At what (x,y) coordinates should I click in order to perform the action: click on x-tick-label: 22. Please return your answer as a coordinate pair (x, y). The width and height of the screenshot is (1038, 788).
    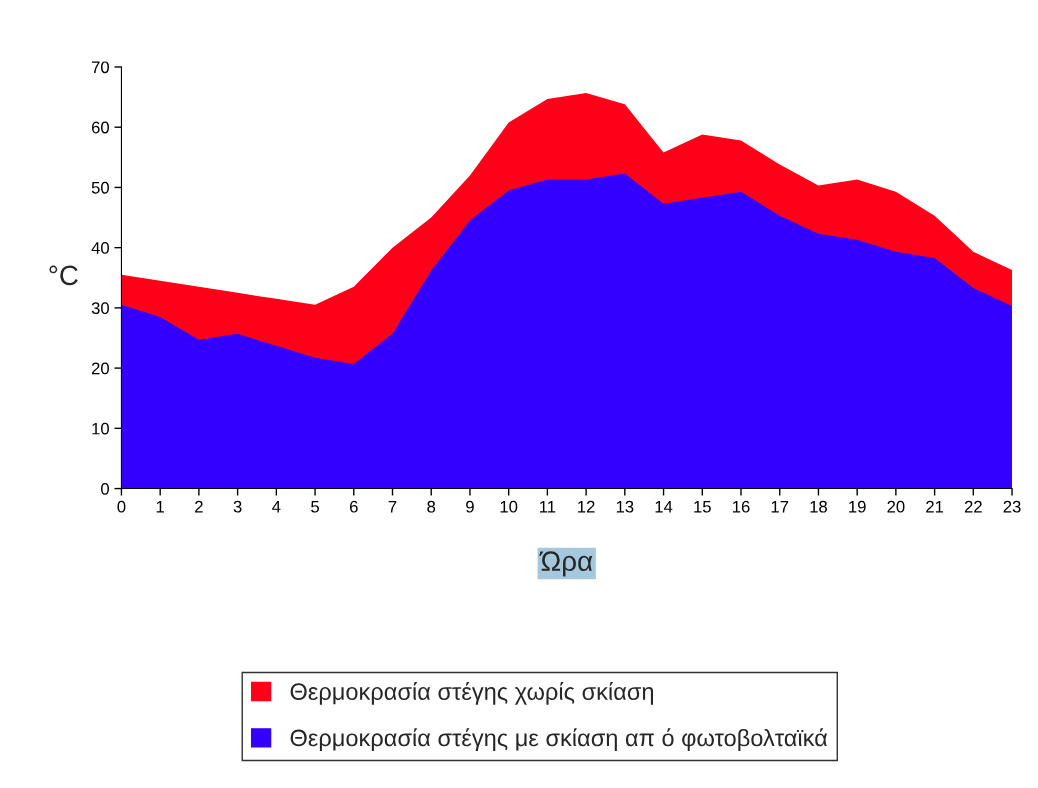
    Looking at the image, I should click on (973, 506).